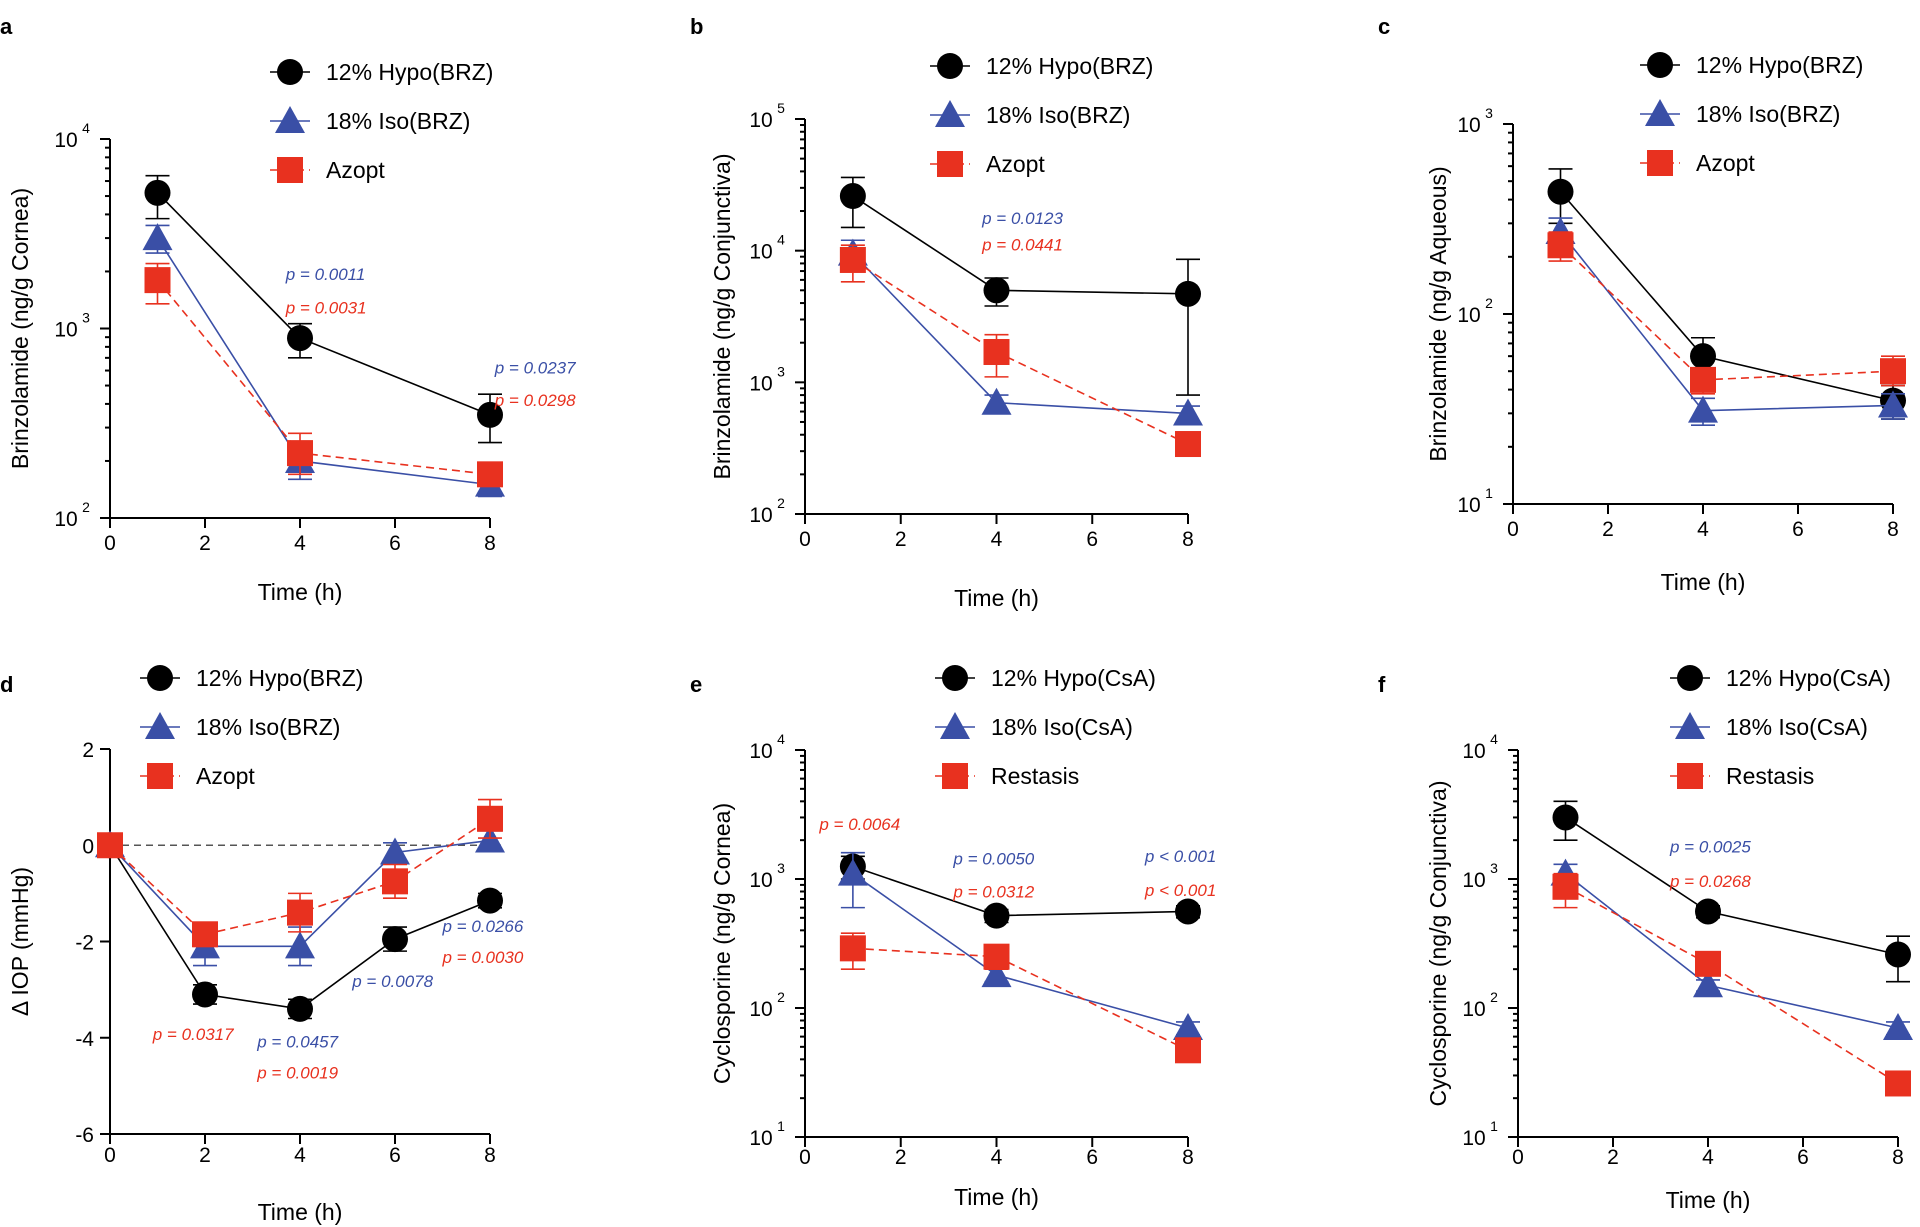  Describe the element at coordinates (859, 824) in the screenshot. I see `p-value-annotation: p = 0.0064` at that location.